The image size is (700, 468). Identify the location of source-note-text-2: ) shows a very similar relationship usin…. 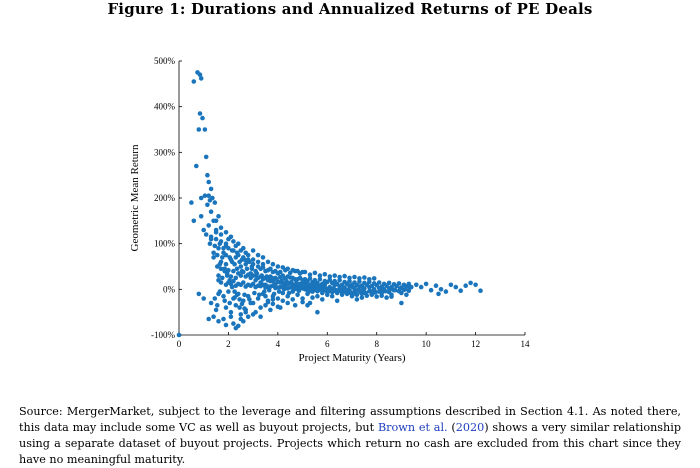
(350, 443).